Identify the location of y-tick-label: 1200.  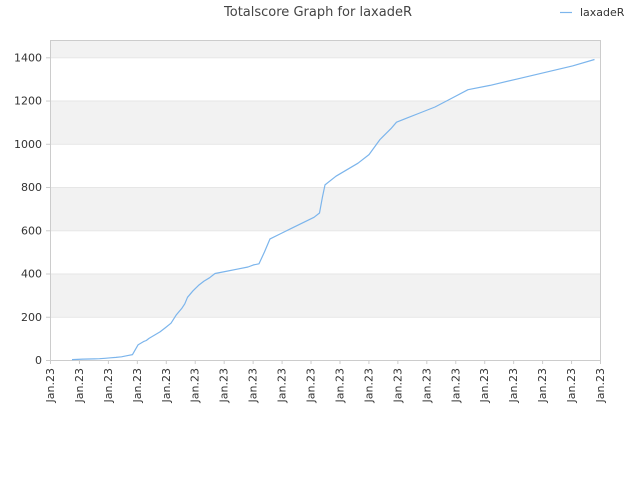
(28, 101).